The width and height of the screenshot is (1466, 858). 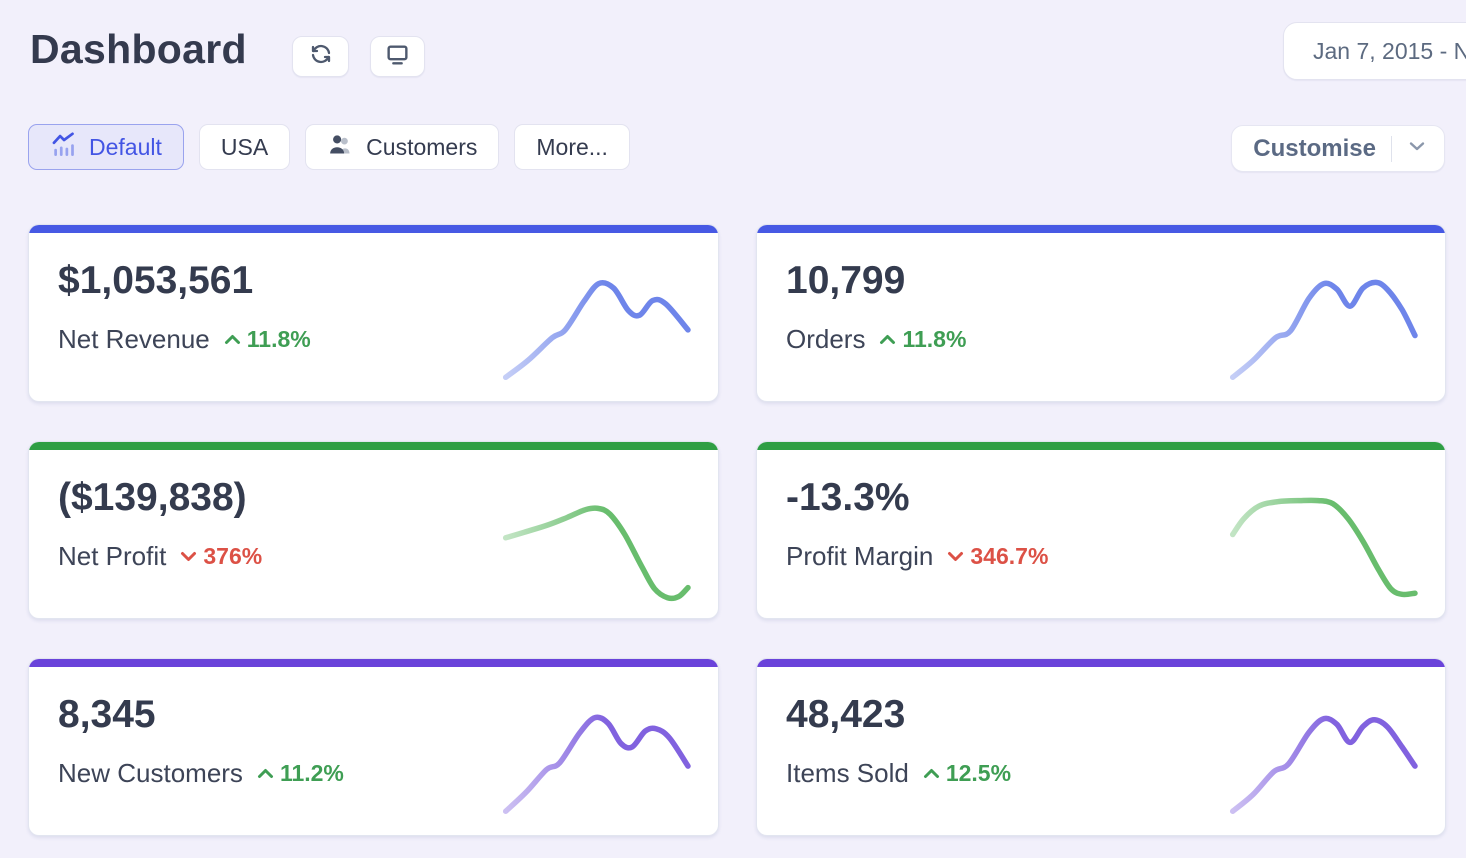 I want to click on metric-value: $1,053,561, so click(x=156, y=280).